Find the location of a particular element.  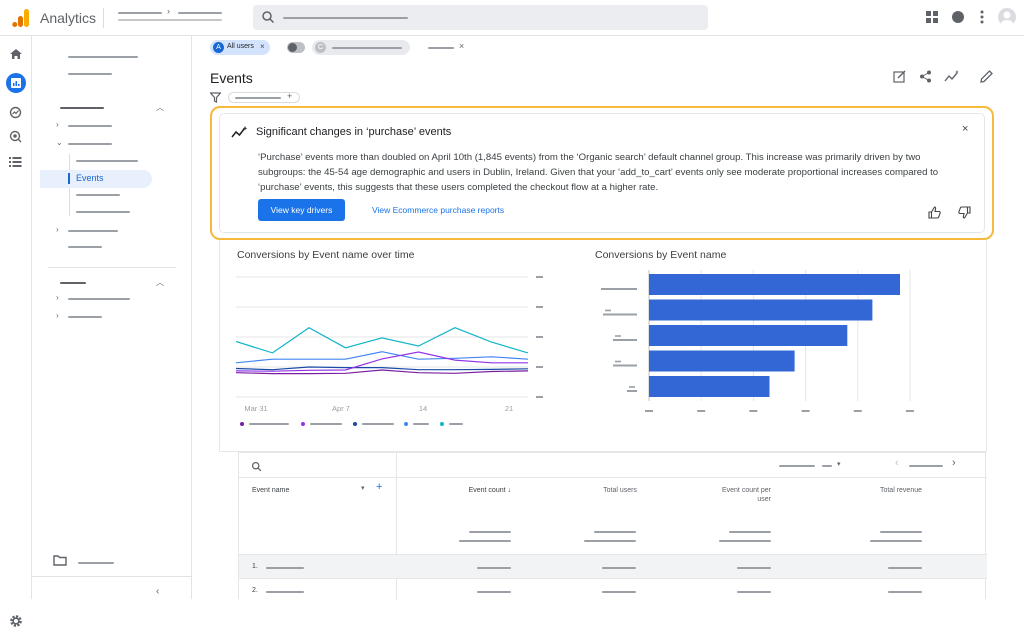

x-tick-label: 21 is located at coordinates (509, 408).